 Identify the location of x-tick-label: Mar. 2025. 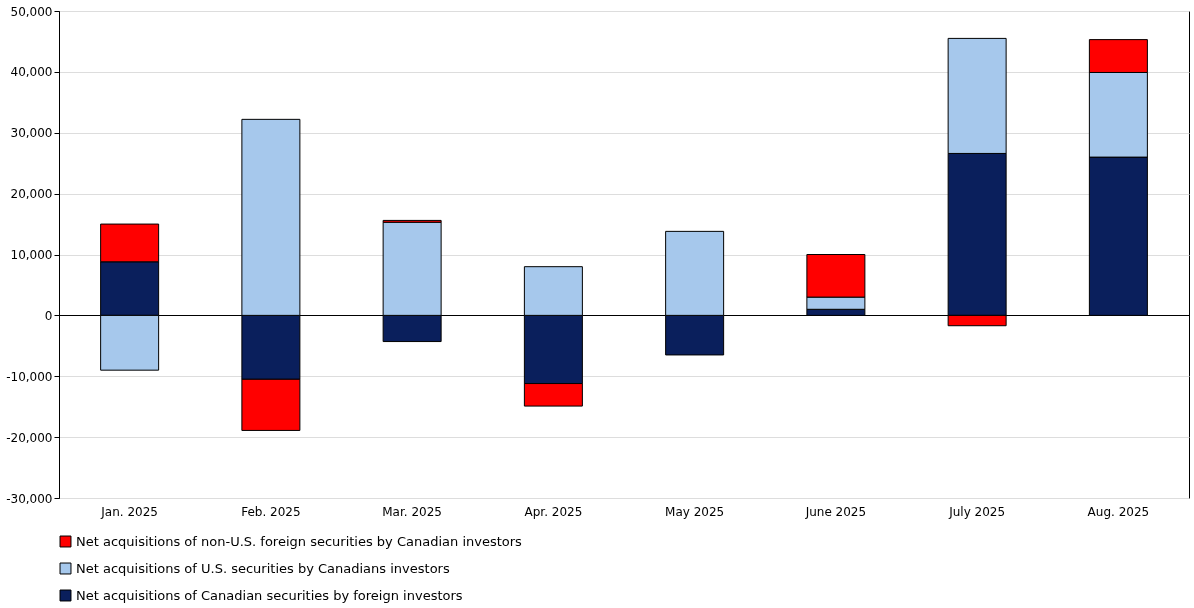
(412, 511).